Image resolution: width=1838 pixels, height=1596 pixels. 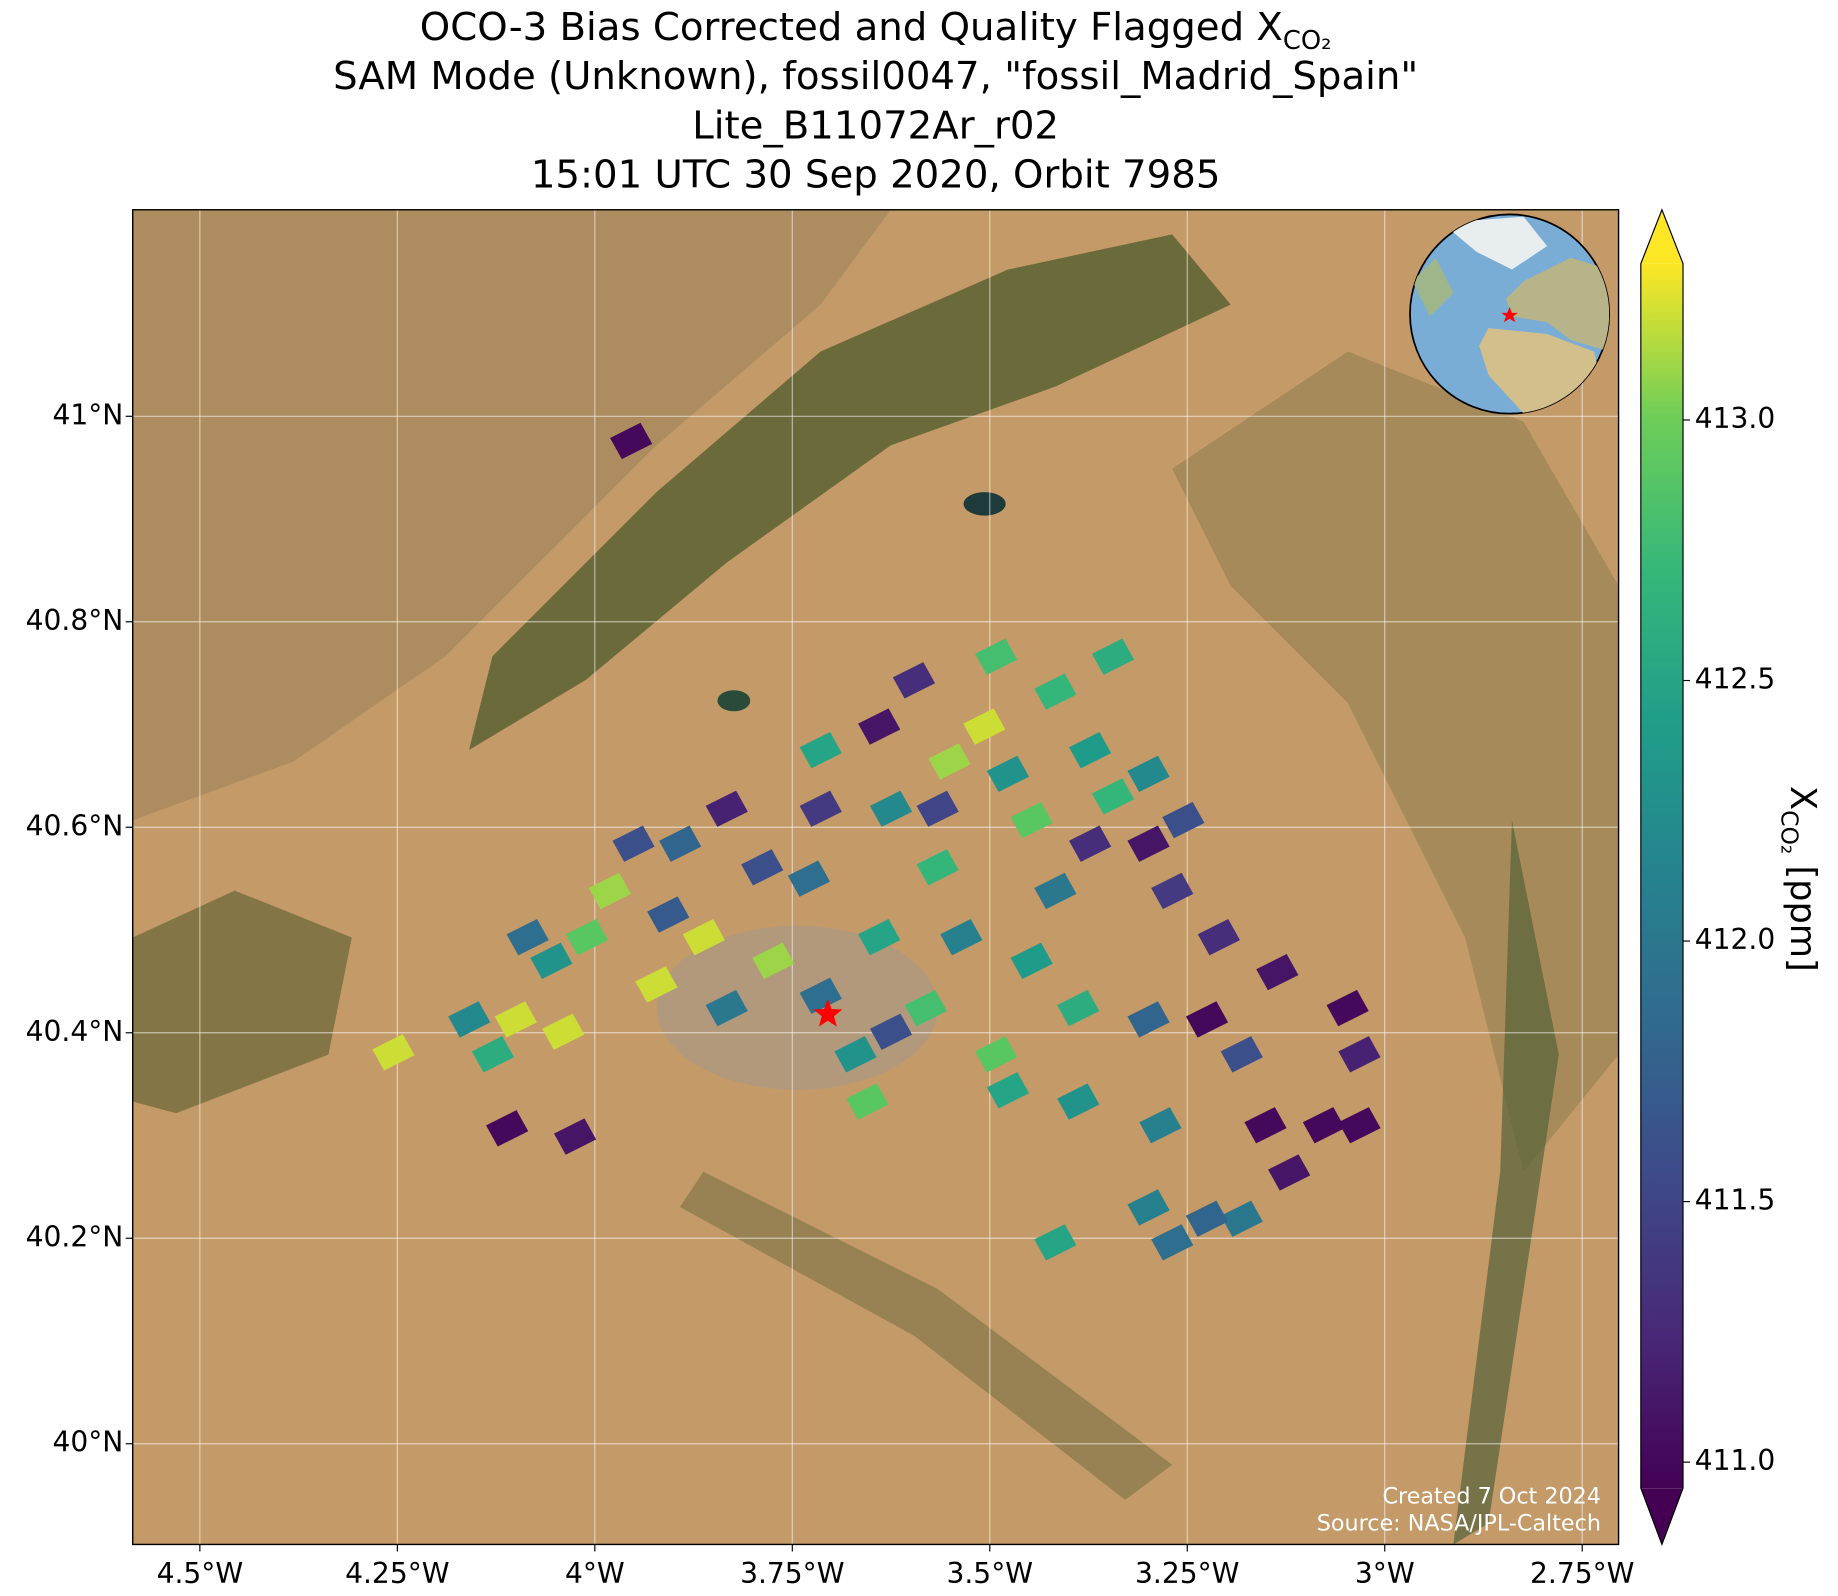 I want to click on x-tick-label: 4.5°W, so click(x=200, y=1573).